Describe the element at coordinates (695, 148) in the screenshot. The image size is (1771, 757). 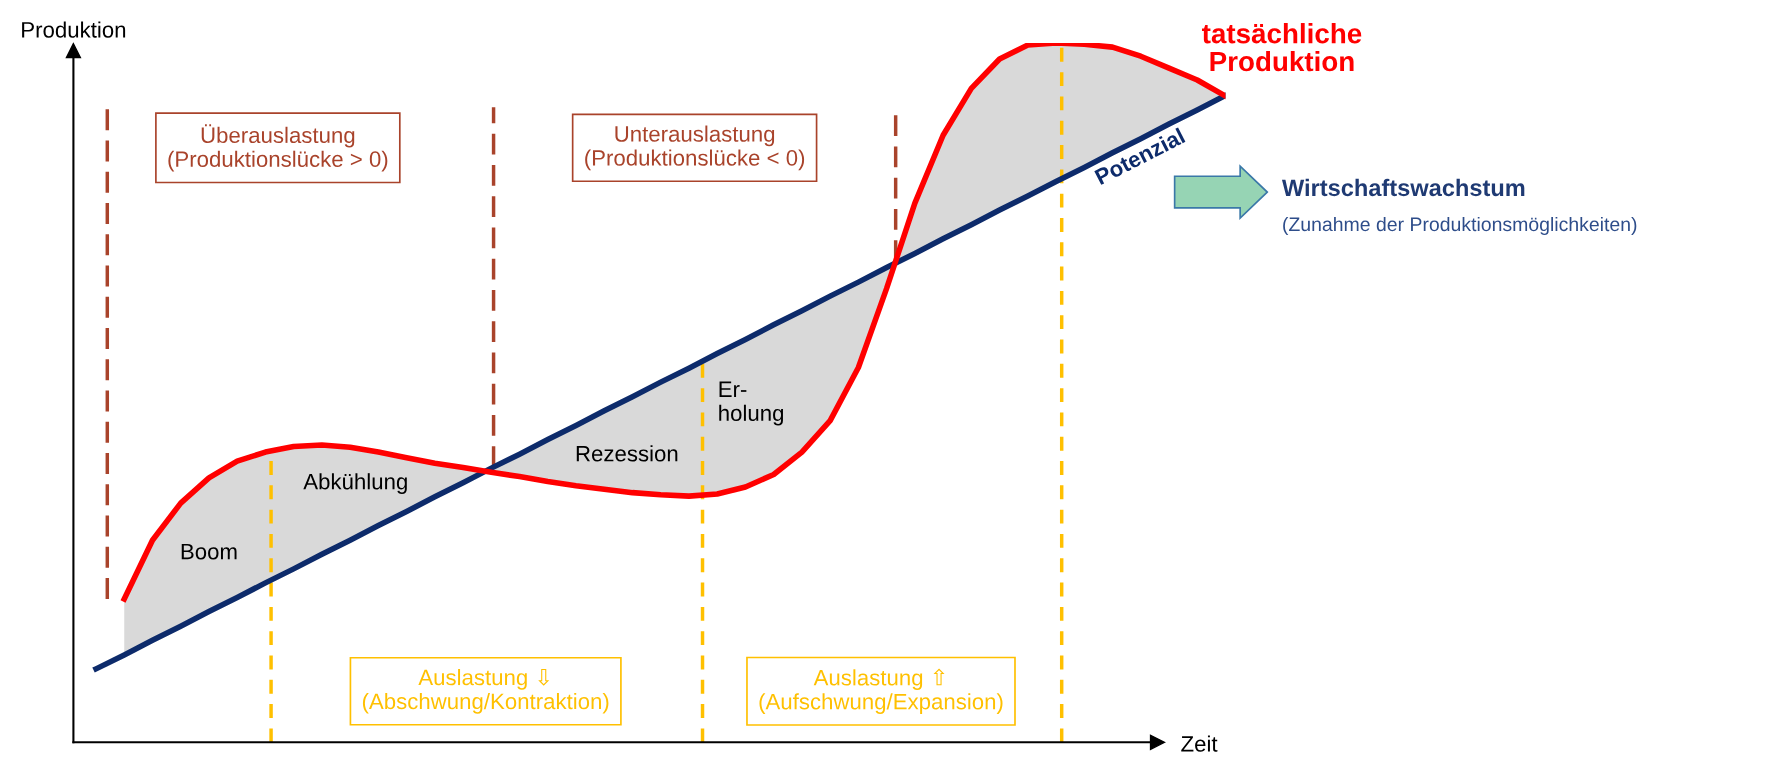
I see `annotation: Unterauslastung (Produktionslücke < 0)` at that location.